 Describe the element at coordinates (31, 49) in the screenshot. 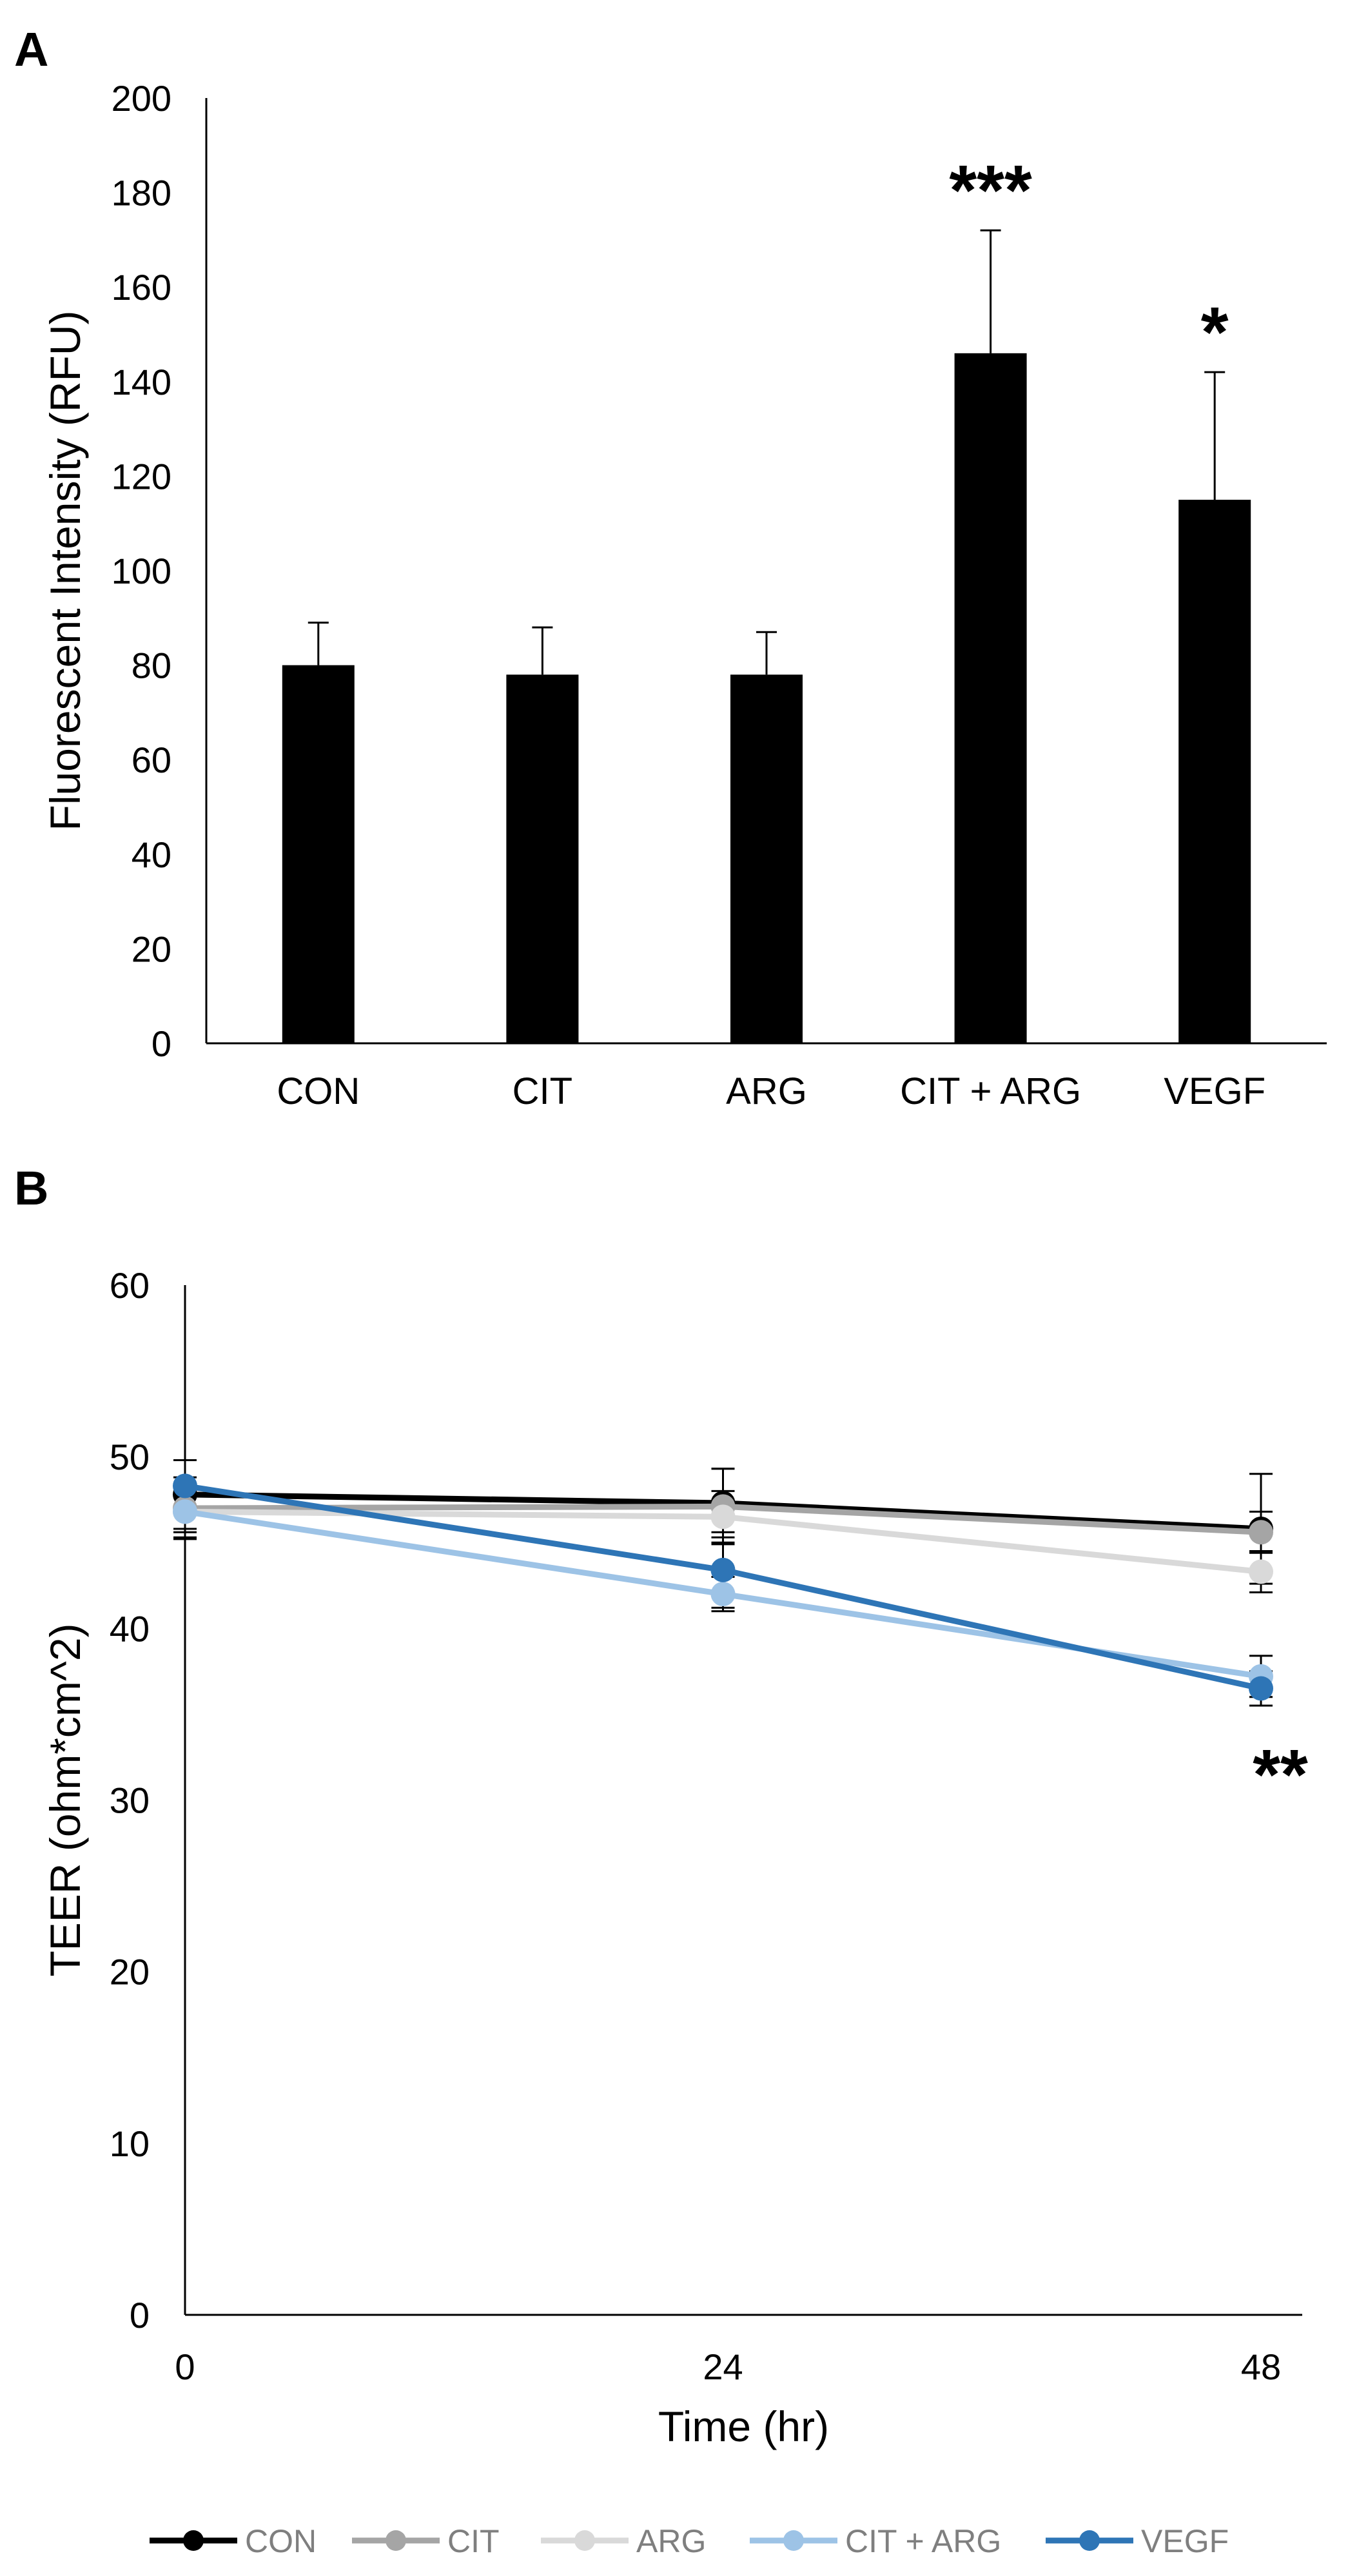

I see `panel-label-a: A` at that location.